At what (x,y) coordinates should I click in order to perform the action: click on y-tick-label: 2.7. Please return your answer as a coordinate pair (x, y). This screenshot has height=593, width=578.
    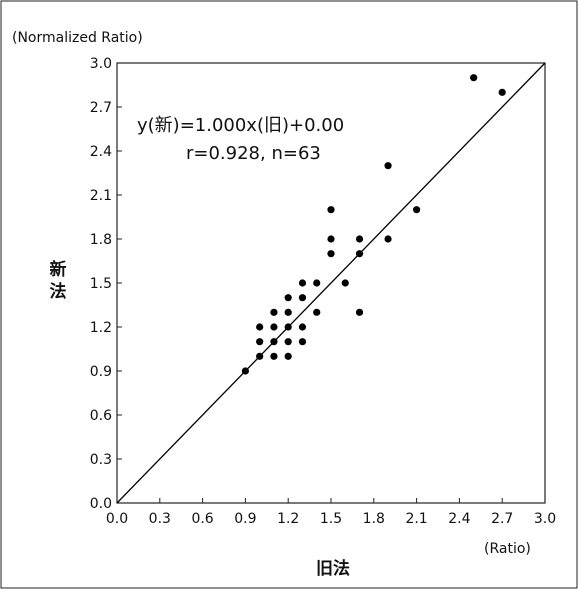
    Looking at the image, I should click on (101, 108).